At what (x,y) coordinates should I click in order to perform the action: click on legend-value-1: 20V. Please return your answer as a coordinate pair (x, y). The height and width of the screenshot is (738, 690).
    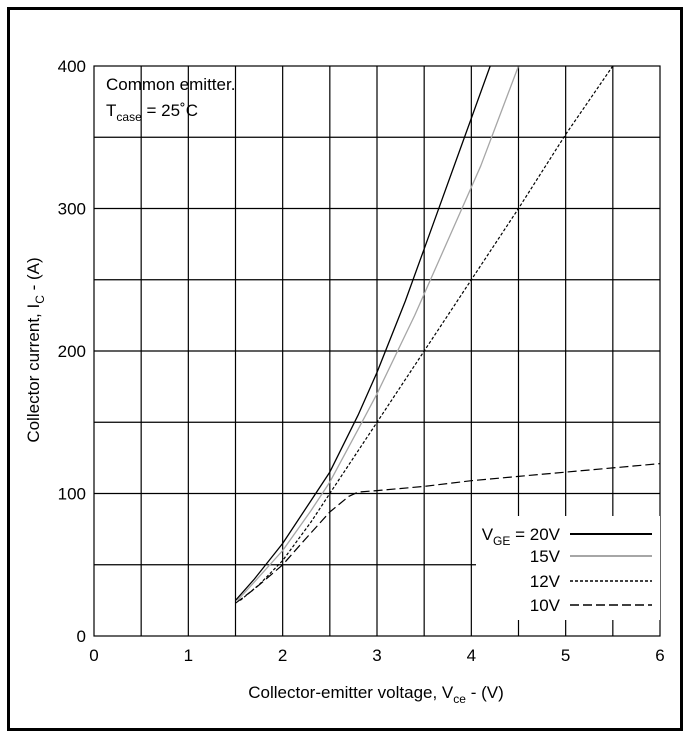
    Looking at the image, I should click on (545, 534).